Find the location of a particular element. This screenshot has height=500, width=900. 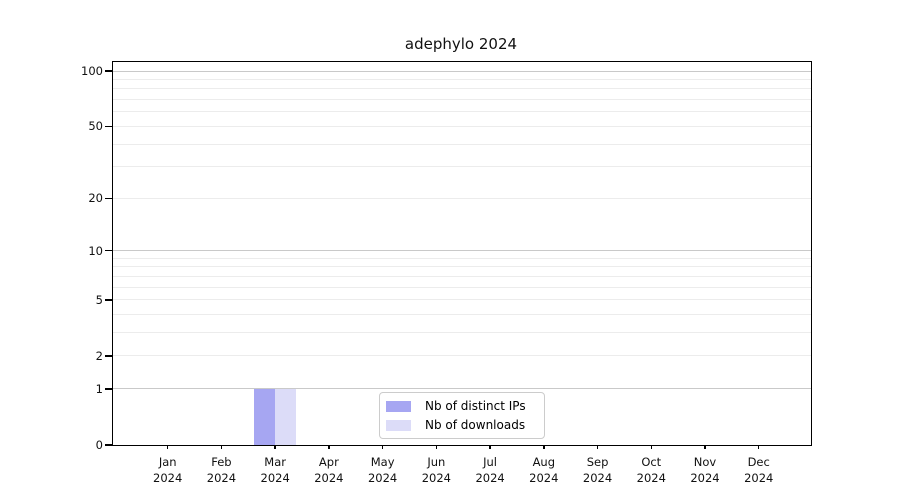

x-tick-month: Mar is located at coordinates (275, 462).